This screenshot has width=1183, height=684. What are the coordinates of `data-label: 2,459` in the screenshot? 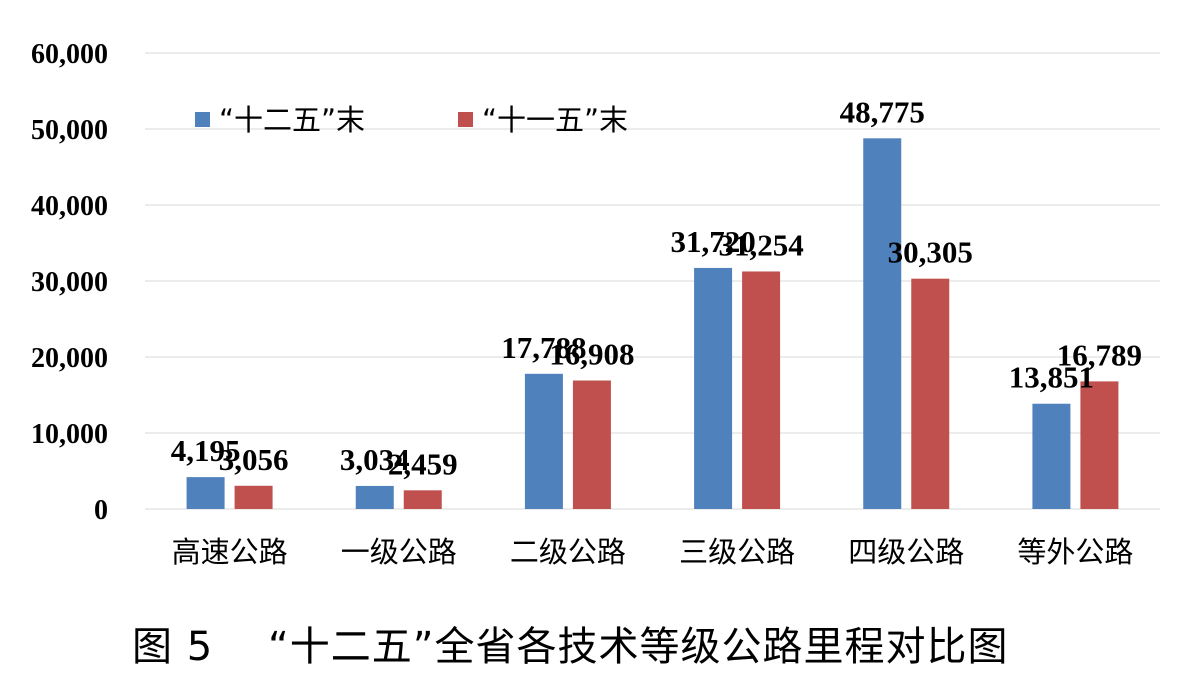 It's located at (423, 463).